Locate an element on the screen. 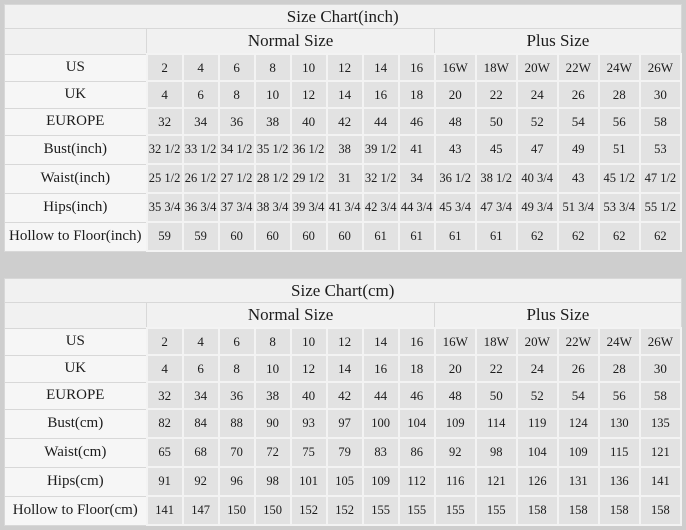  size-cell: 79 is located at coordinates (344, 452).